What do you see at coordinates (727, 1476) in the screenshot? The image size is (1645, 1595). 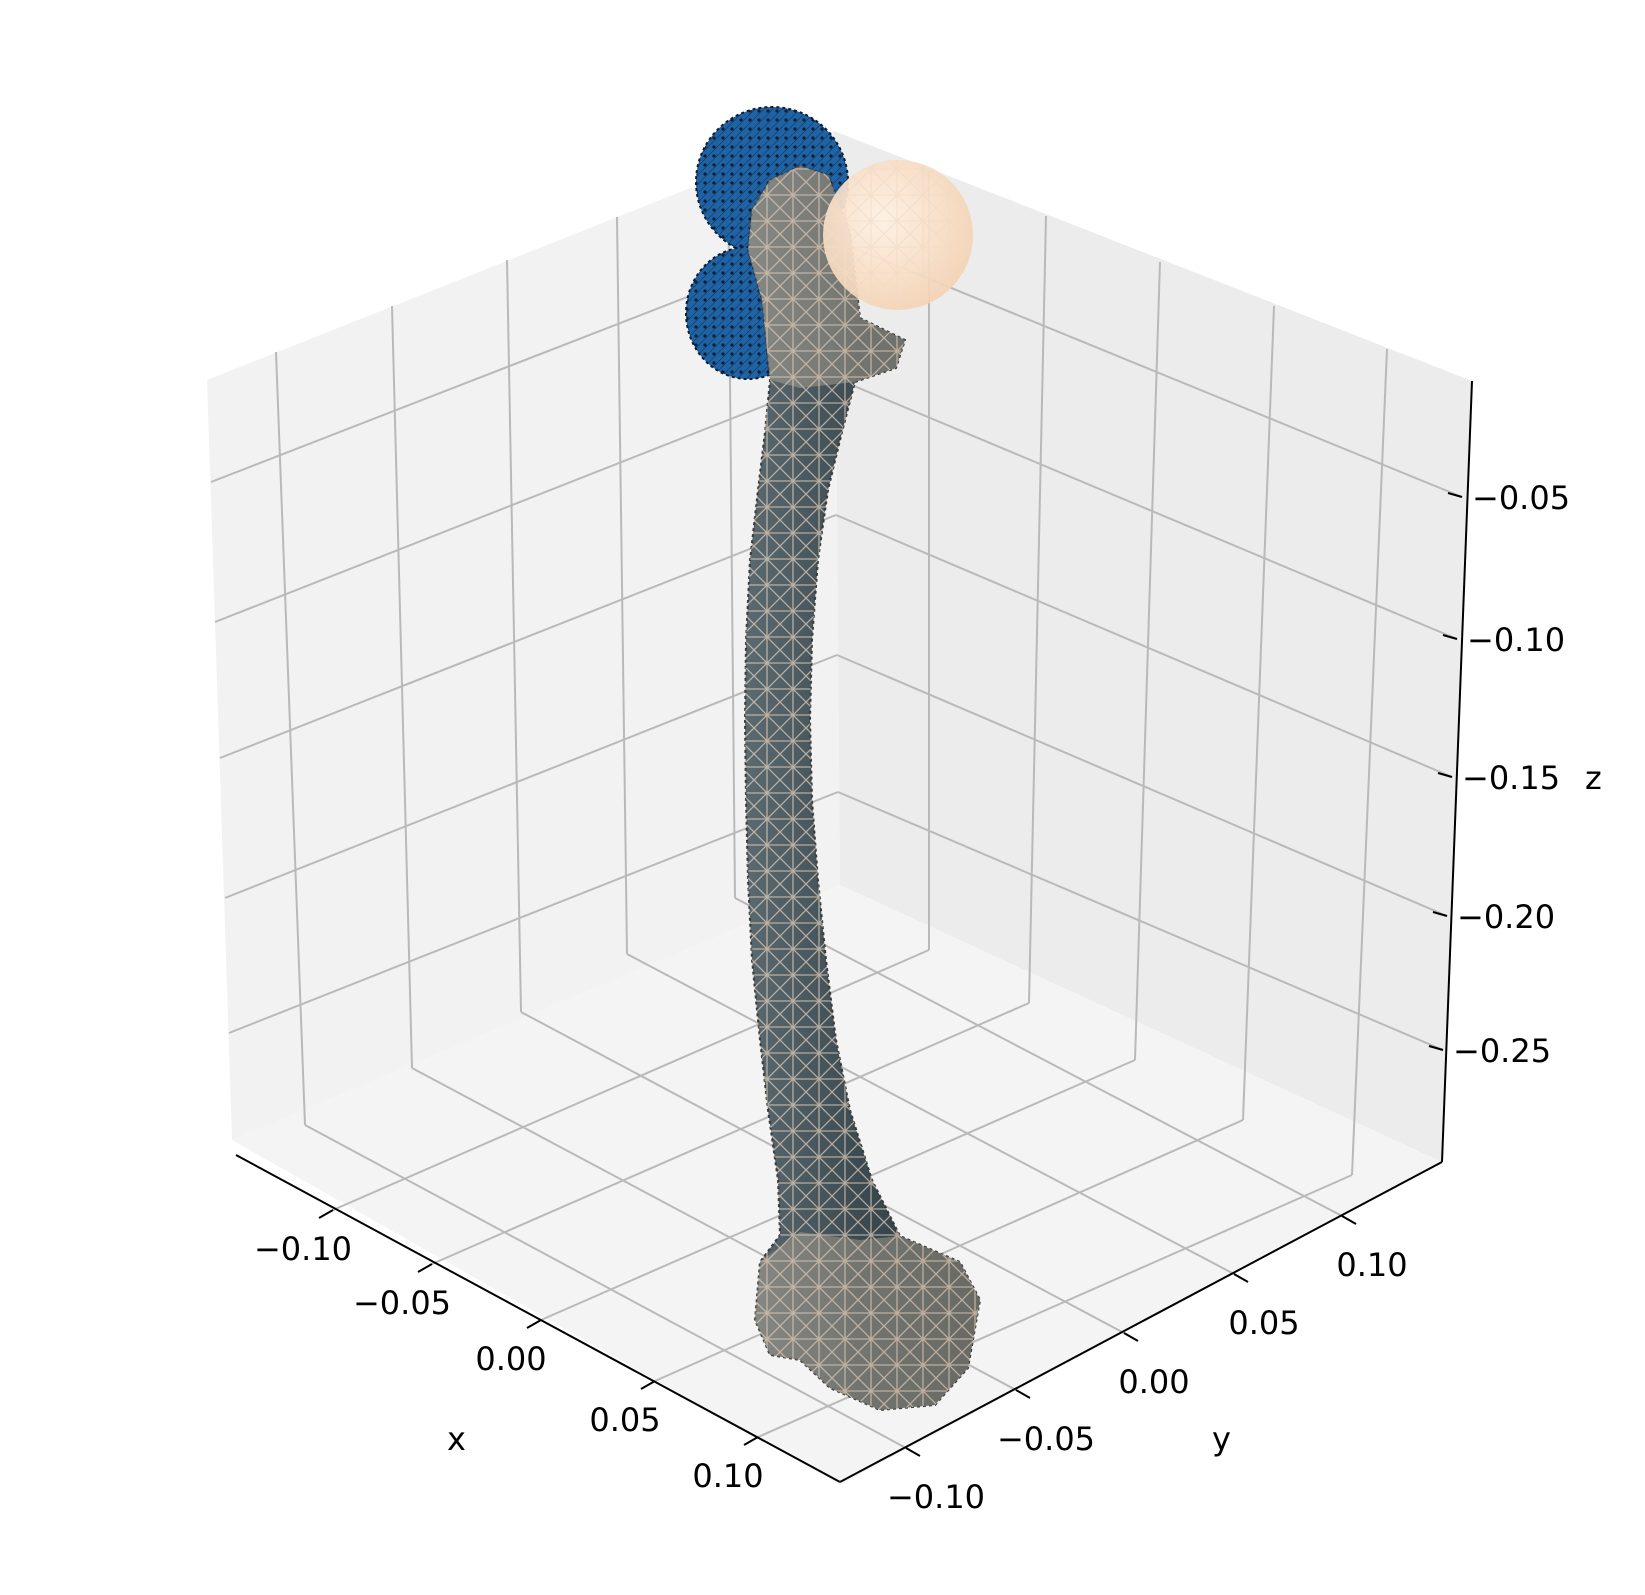 I see `x-tick-label: 0.10` at bounding box center [727, 1476].